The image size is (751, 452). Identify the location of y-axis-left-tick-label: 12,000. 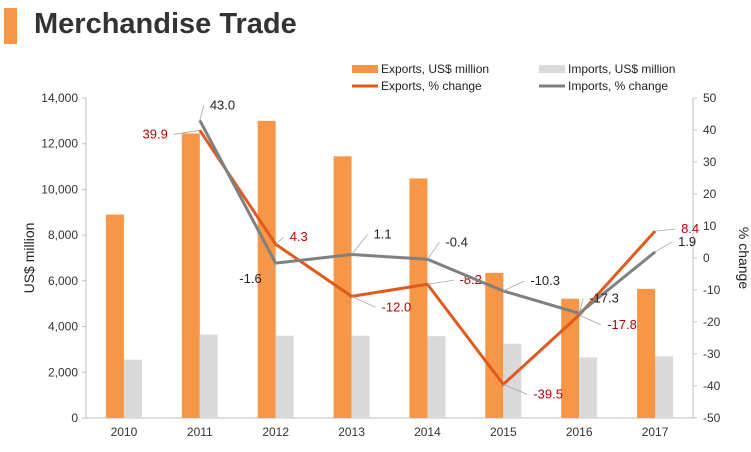
(59, 144).